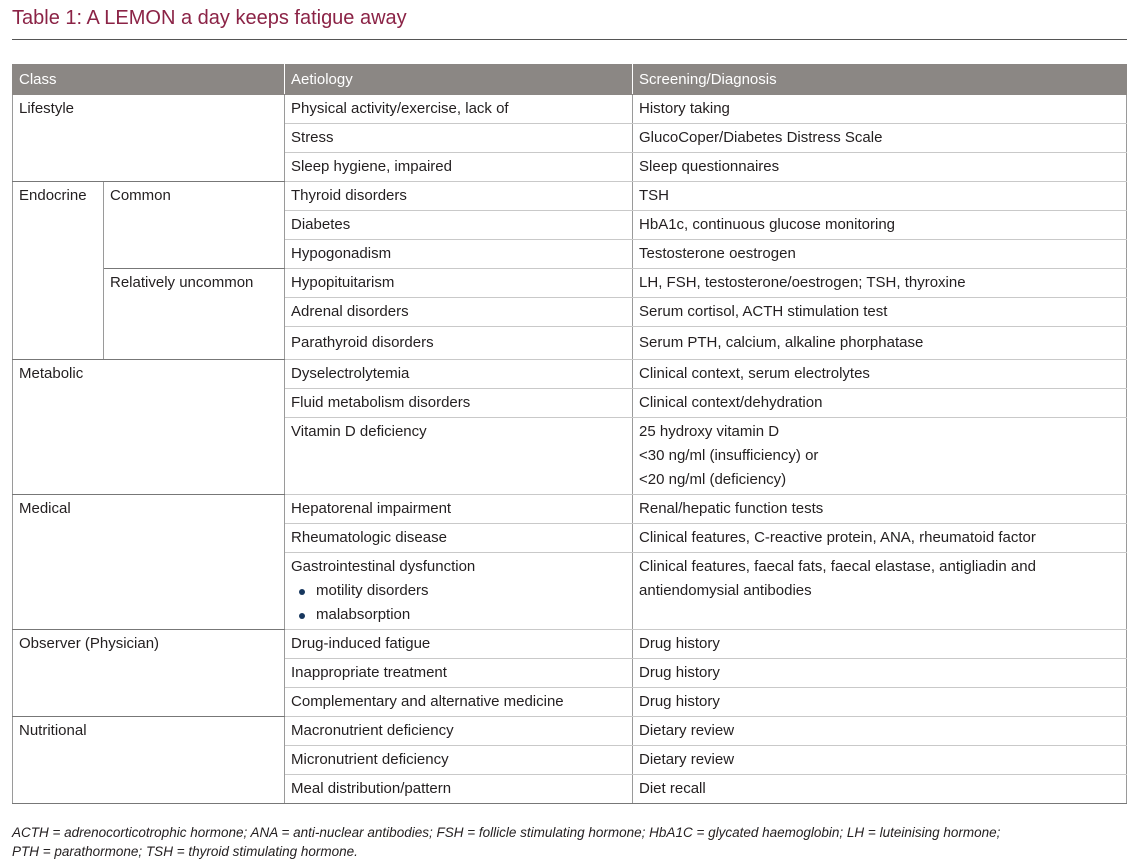 The image size is (1136, 866). I want to click on screening-cell: Serum cortisol, ACTH stimulation test, so click(880, 312).